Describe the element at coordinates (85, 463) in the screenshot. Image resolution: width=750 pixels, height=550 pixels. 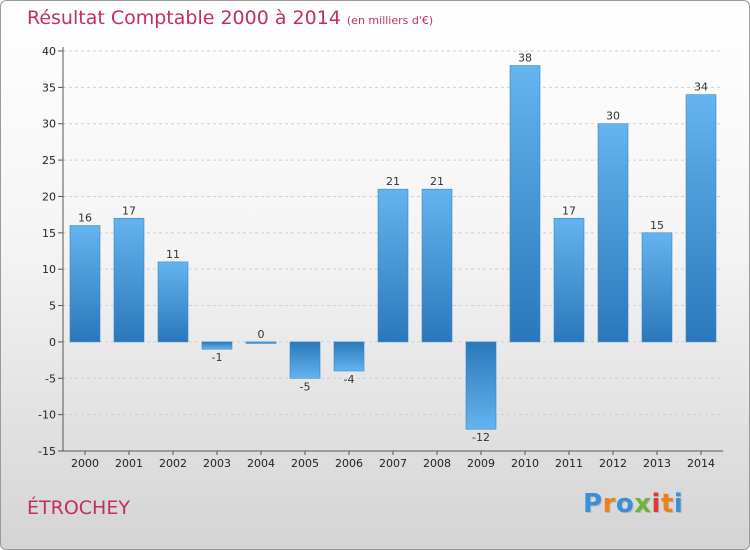
I see `x-tick-label-2000: 2000` at that location.